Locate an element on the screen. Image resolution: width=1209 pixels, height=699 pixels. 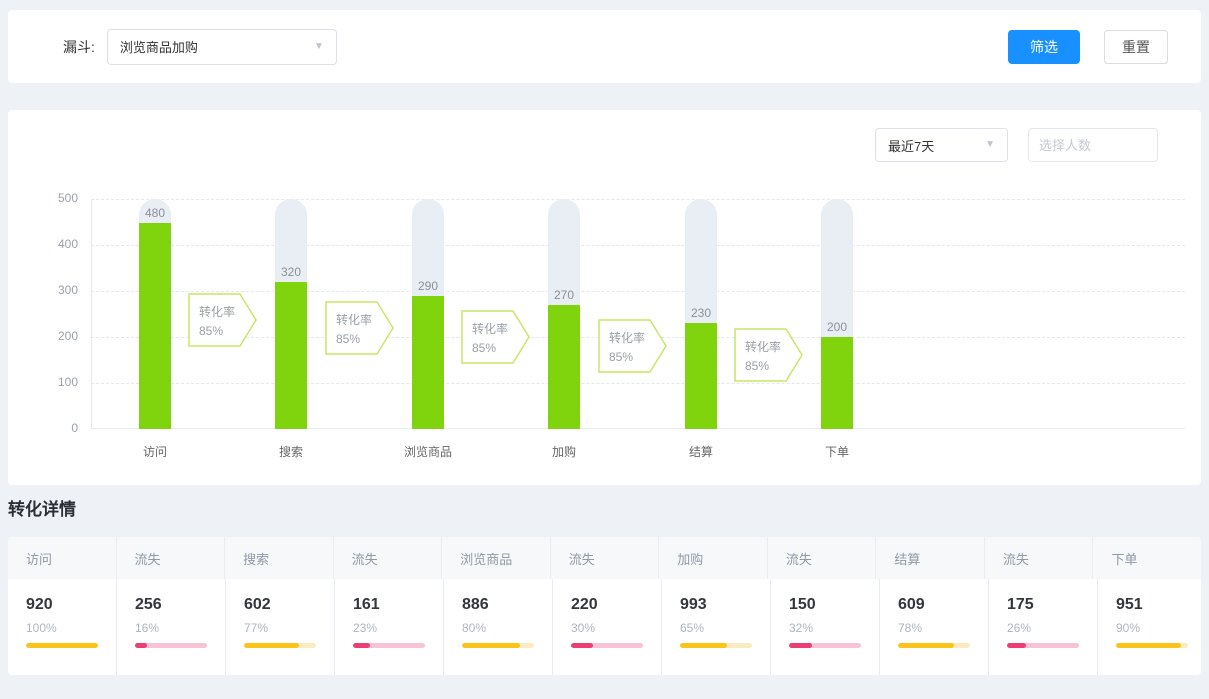
cell-percent: 100% is located at coordinates (41, 628).